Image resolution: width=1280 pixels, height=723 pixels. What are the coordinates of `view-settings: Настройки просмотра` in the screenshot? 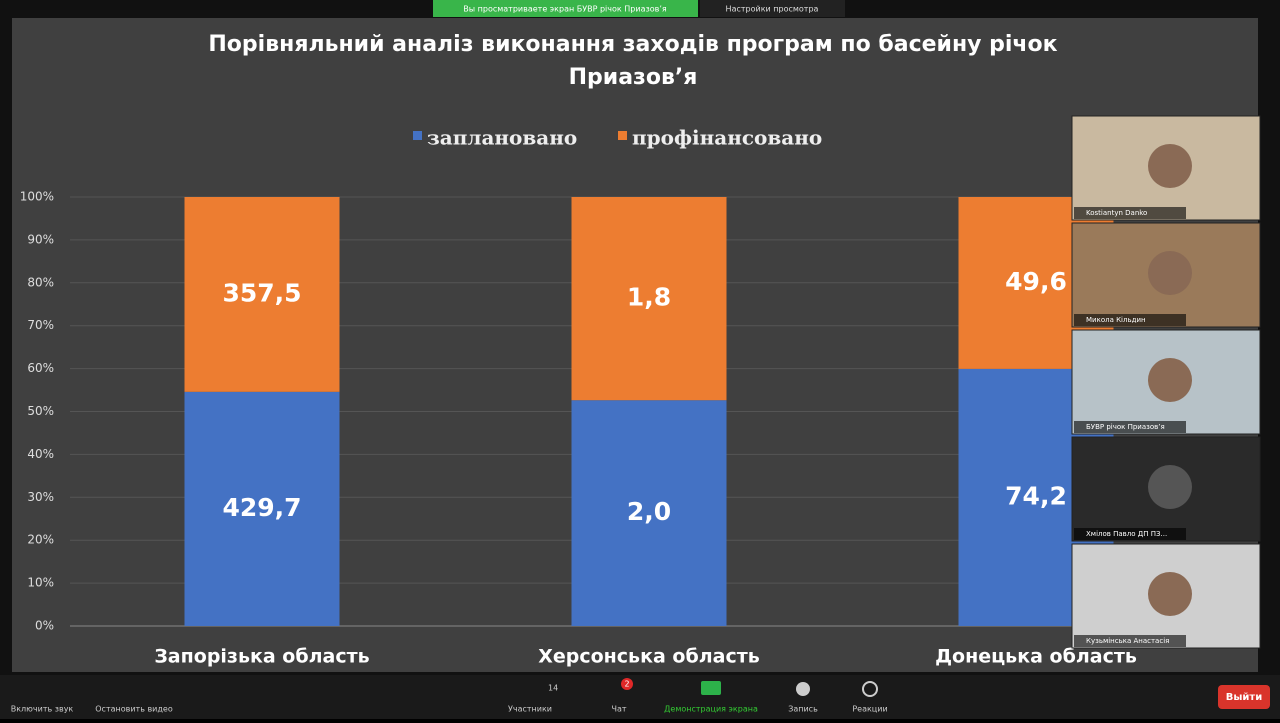 It's located at (772, 9).